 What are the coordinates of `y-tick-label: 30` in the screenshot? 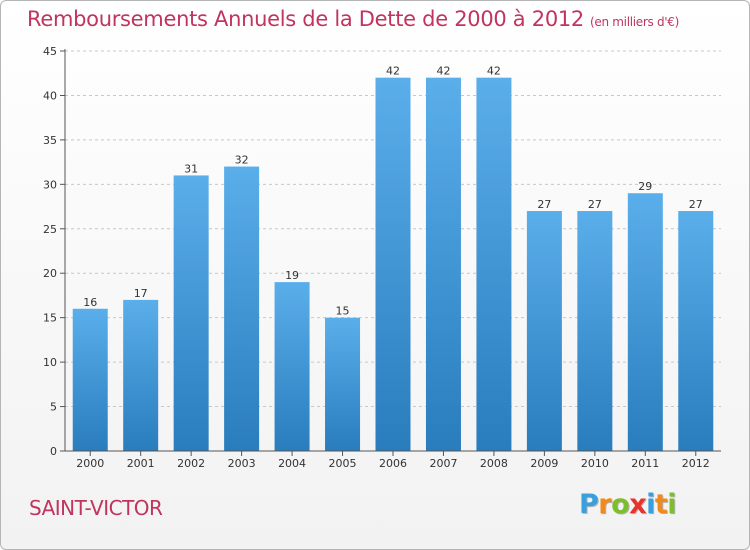 It's located at (50, 184).